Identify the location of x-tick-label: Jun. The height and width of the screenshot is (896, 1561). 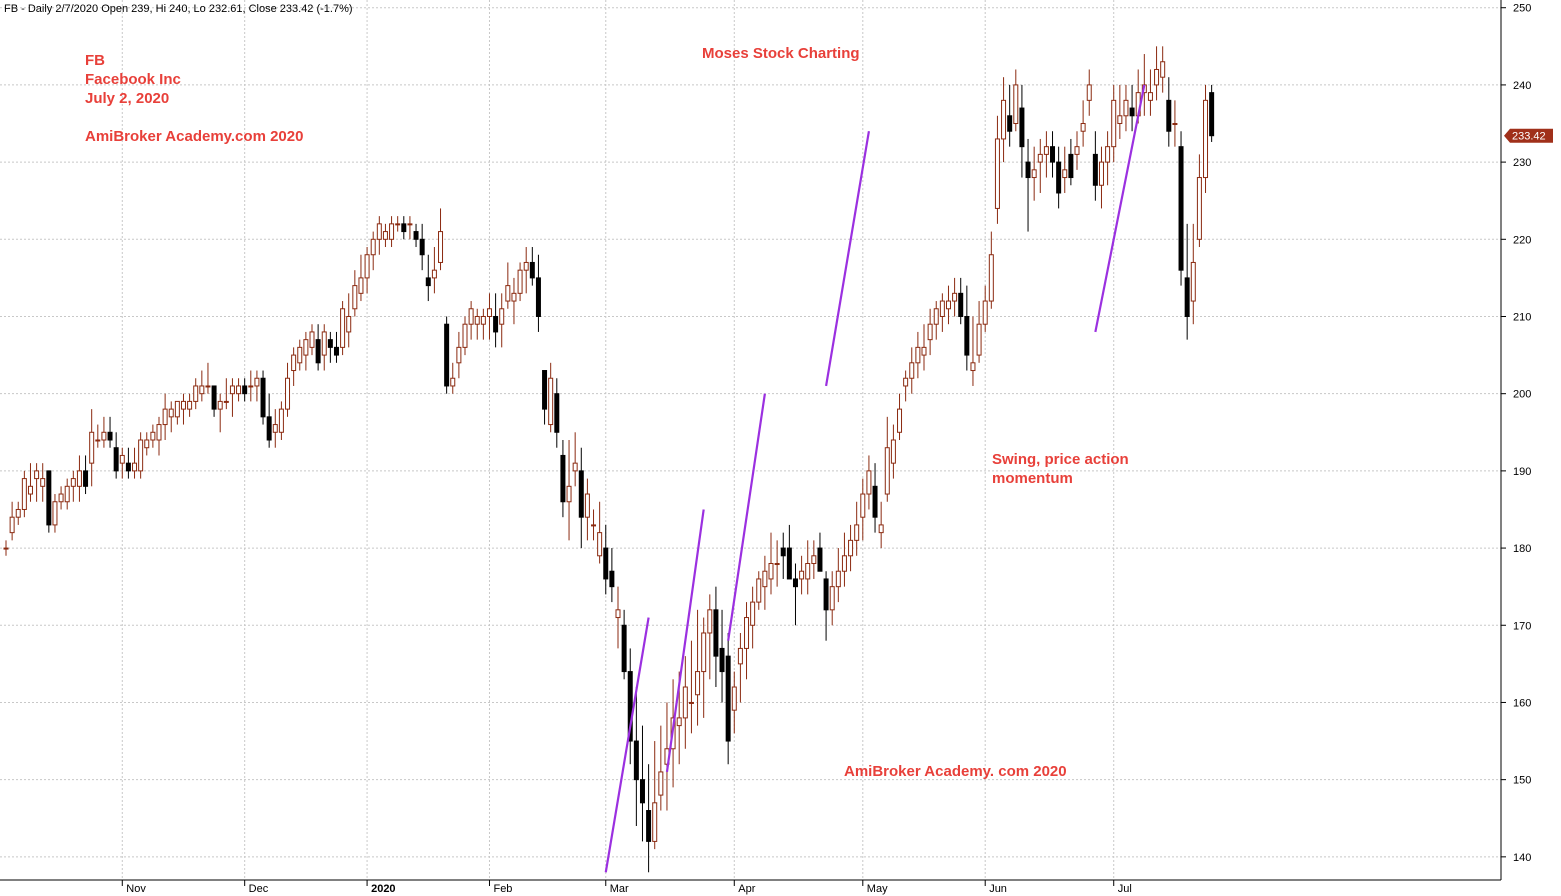
(998, 889).